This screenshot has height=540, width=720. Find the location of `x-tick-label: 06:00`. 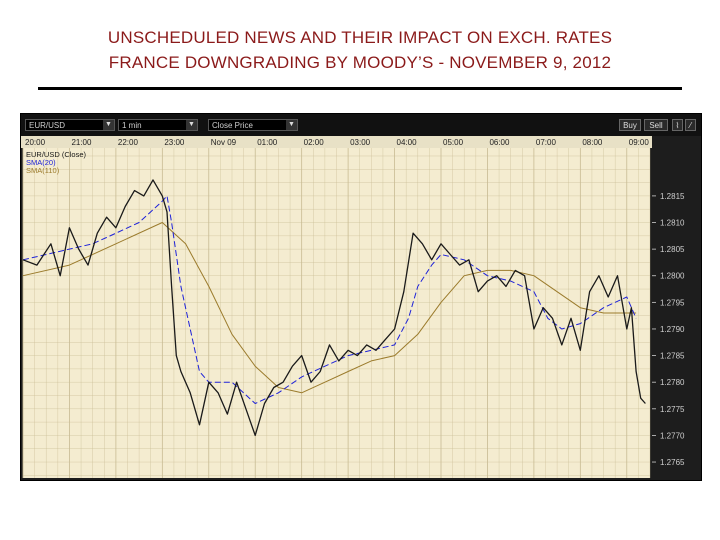

x-tick-label: 06:00 is located at coordinates (499, 142).